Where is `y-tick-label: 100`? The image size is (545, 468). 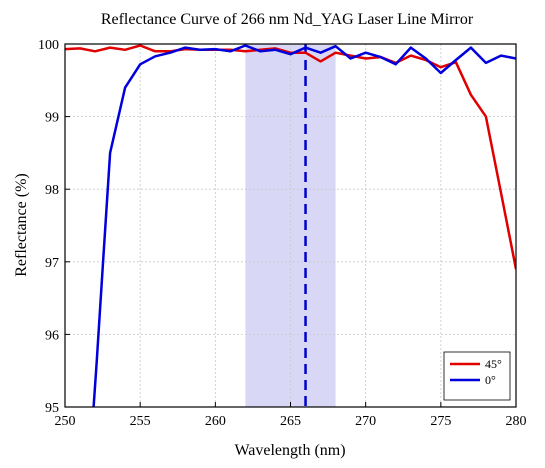
y-tick-label: 100 is located at coordinates (48, 45).